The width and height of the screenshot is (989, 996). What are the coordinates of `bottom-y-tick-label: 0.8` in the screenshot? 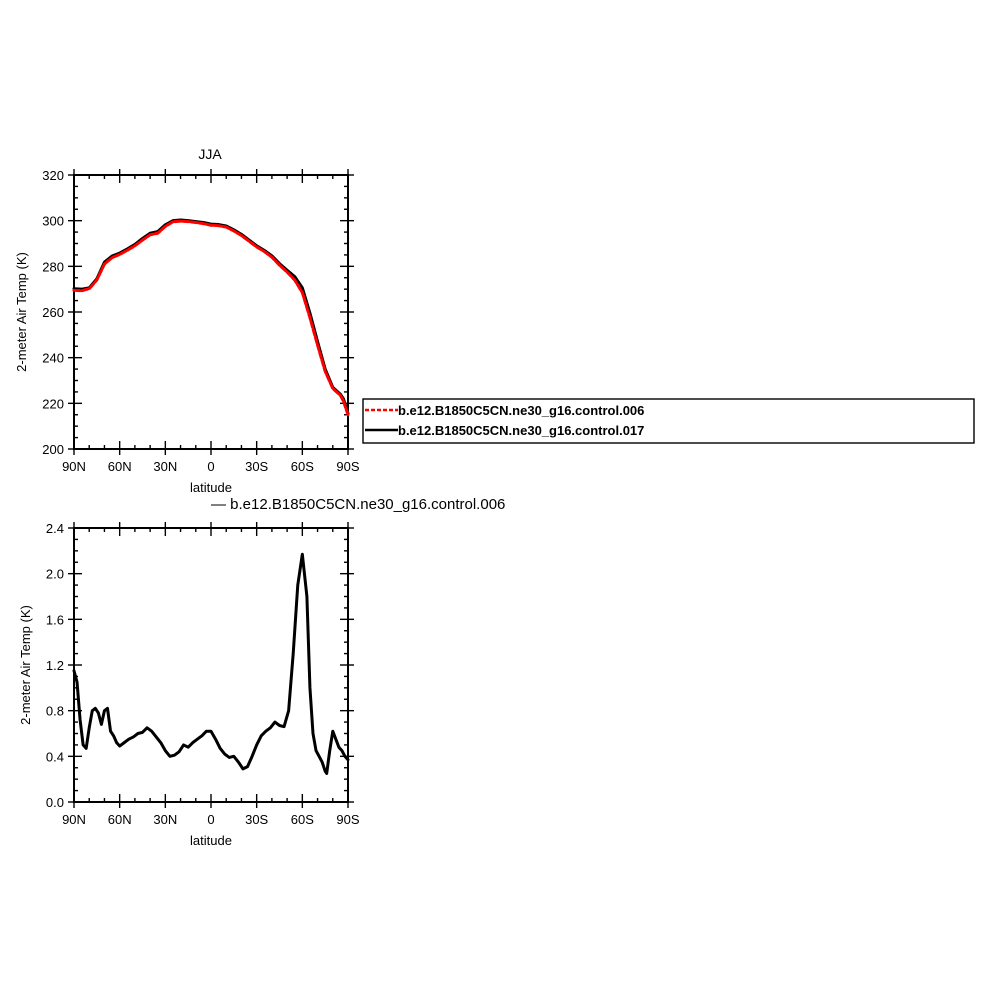 It's located at (55, 711).